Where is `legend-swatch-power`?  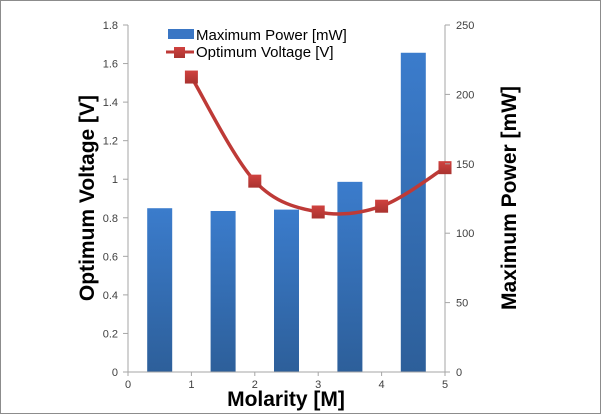
legend-swatch-power is located at coordinates (181, 34).